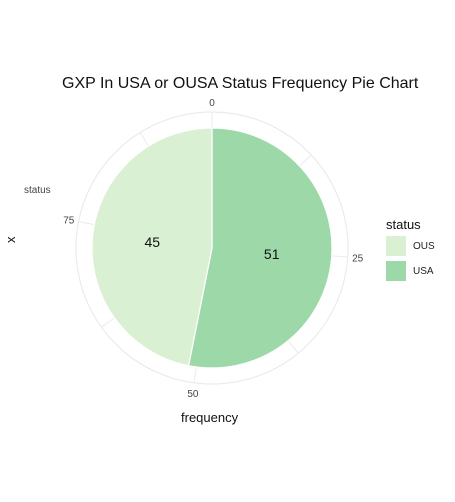 The image size is (455, 502). I want to click on angular-tick-label: 25, so click(358, 259).